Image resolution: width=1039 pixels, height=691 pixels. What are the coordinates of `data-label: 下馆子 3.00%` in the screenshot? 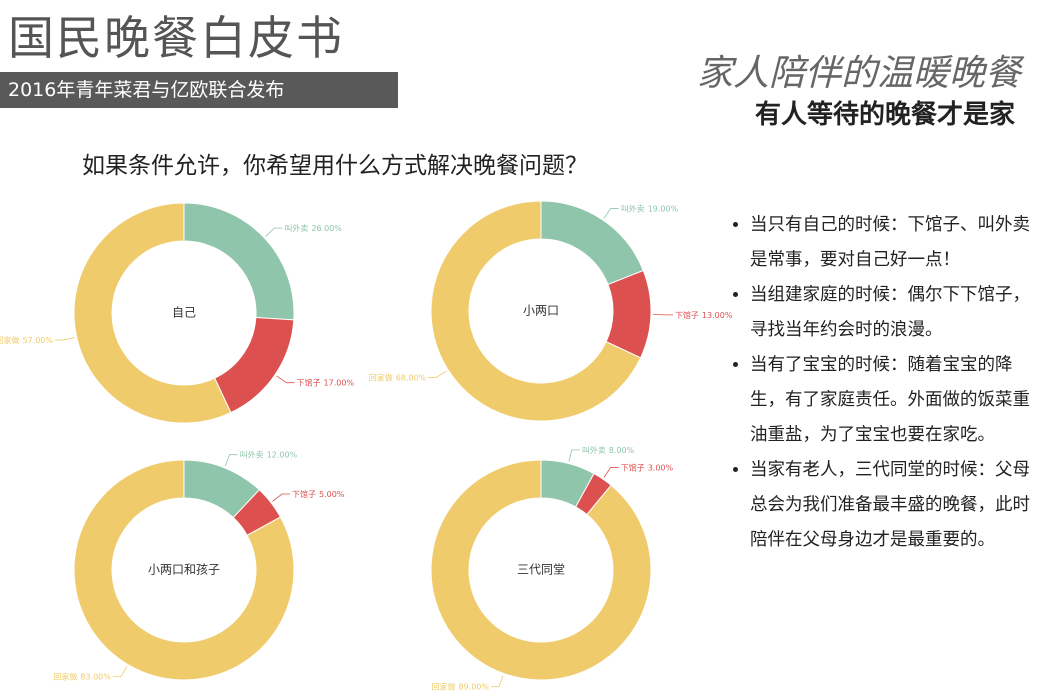 It's located at (647, 467).